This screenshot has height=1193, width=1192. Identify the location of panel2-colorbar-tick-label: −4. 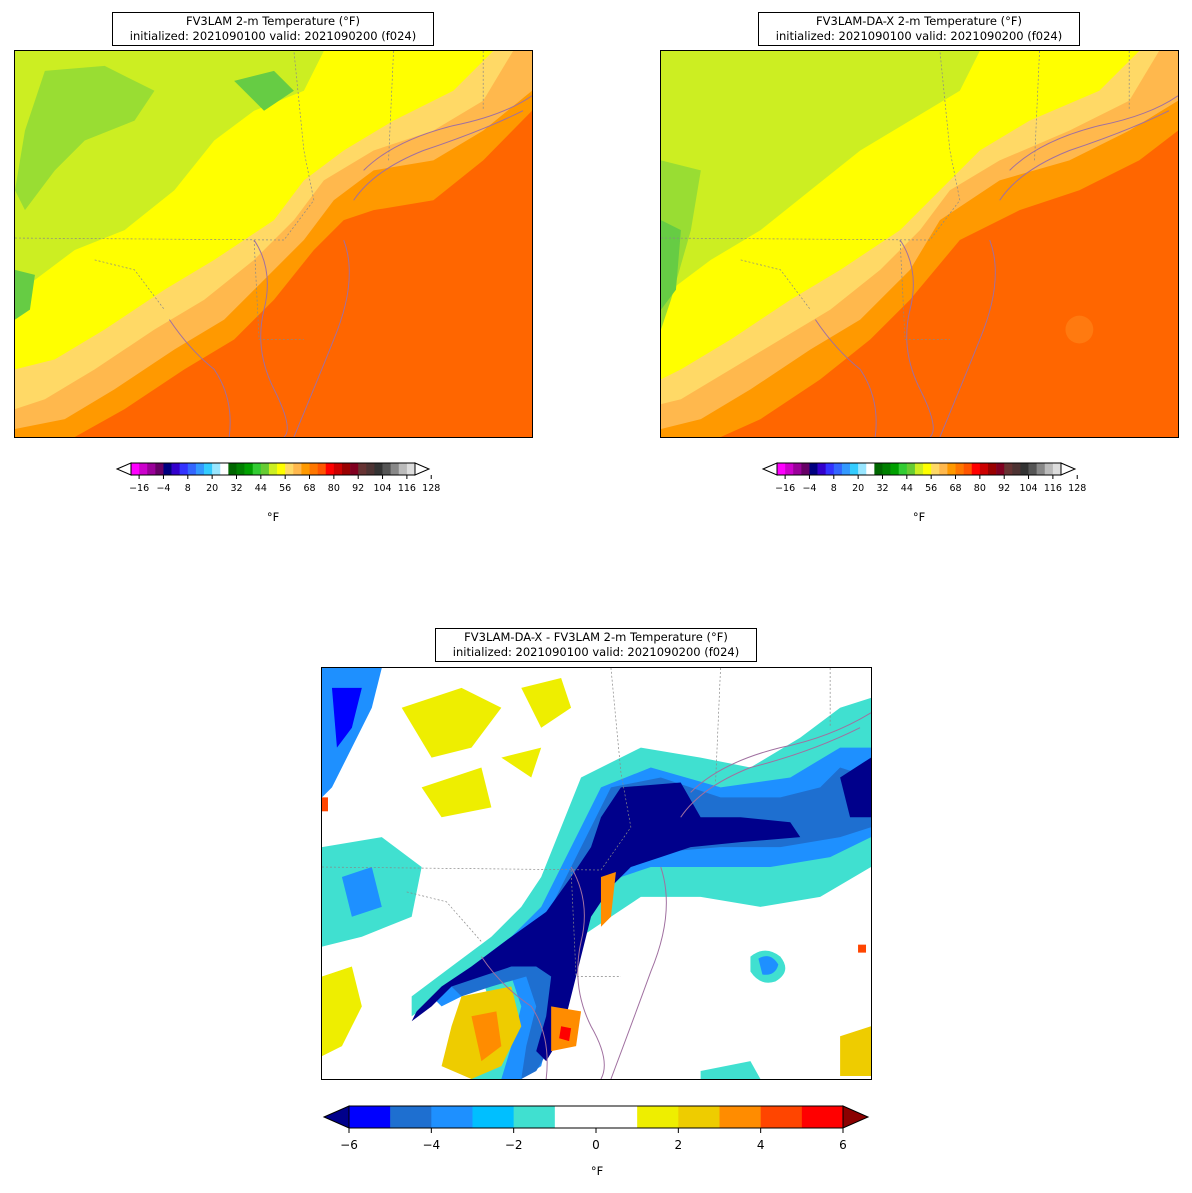
(809, 488).